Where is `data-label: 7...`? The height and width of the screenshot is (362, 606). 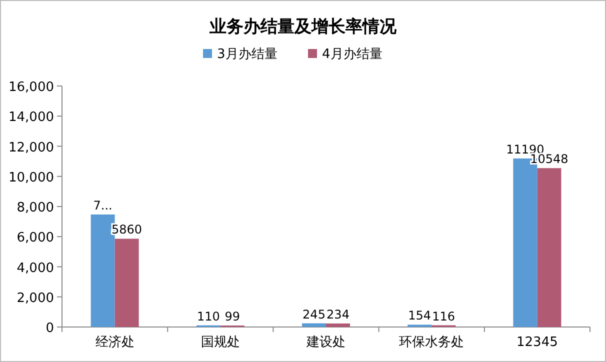 data-label: 7... is located at coordinates (102, 205).